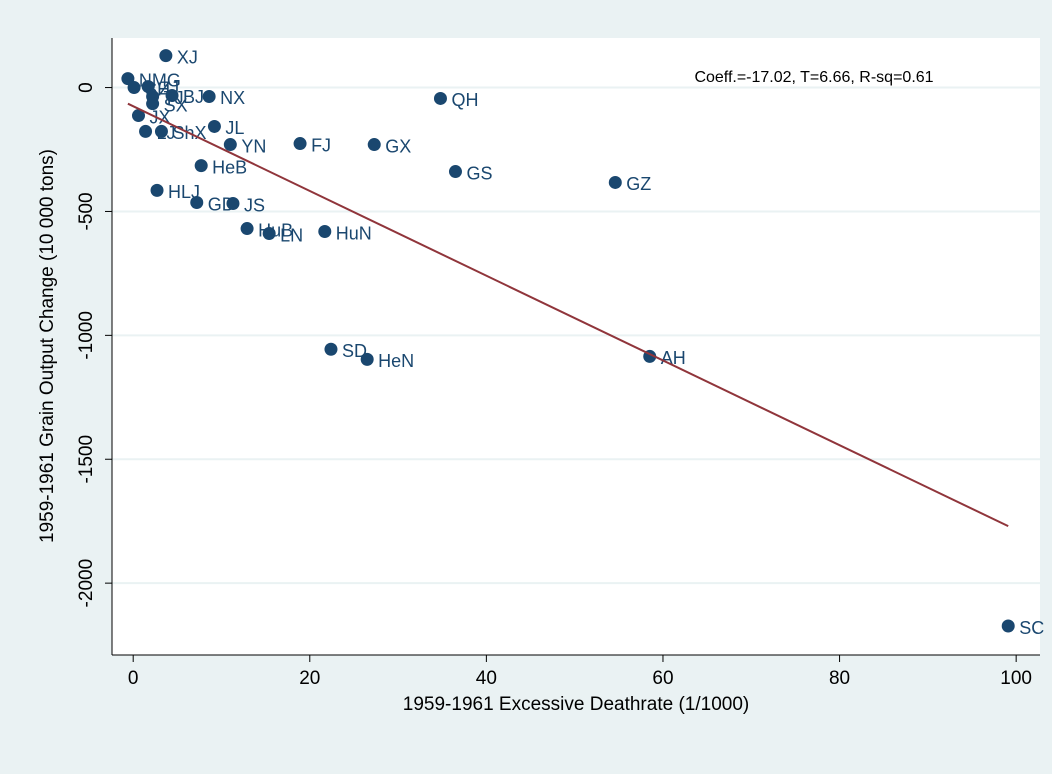  What do you see at coordinates (221, 204) in the screenshot?
I see `point-label: GD` at bounding box center [221, 204].